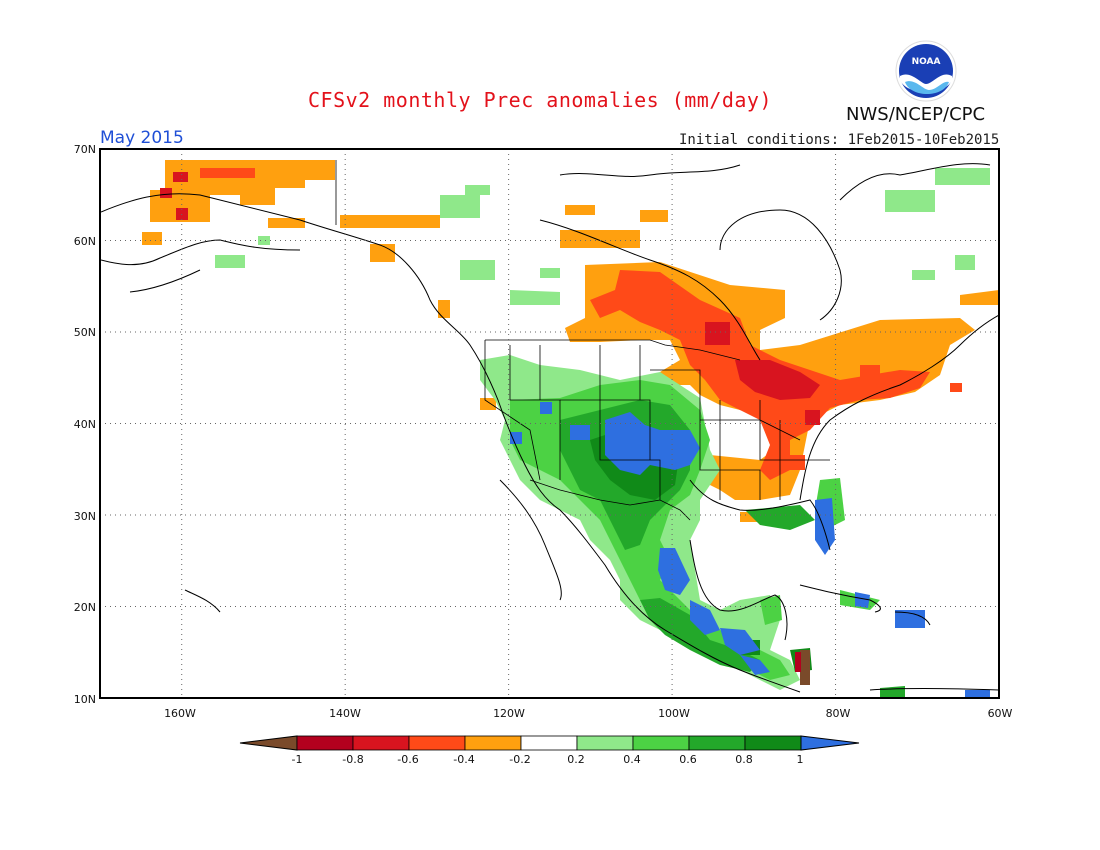 This screenshot has width=1100, height=850. Describe the element at coordinates (464, 759) in the screenshot. I see `colorbar-label-neg04: -0.4` at that location.